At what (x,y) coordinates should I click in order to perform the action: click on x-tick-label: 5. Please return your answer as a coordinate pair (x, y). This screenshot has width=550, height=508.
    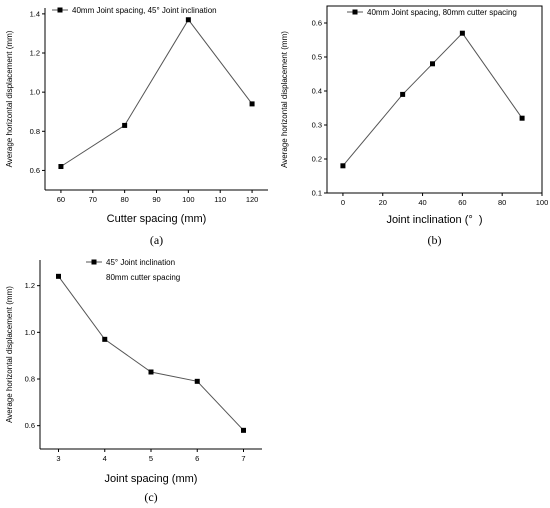
    Looking at the image, I should click on (151, 458).